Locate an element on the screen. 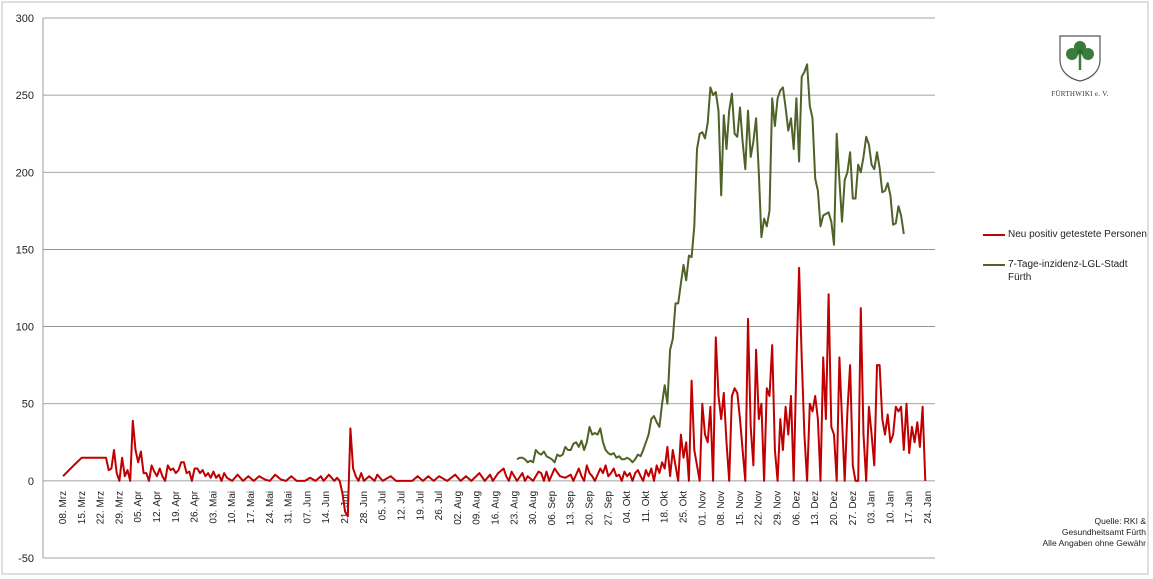 The width and height of the screenshot is (1153, 579). x-tick-label: 19. Apr is located at coordinates (176, 506).